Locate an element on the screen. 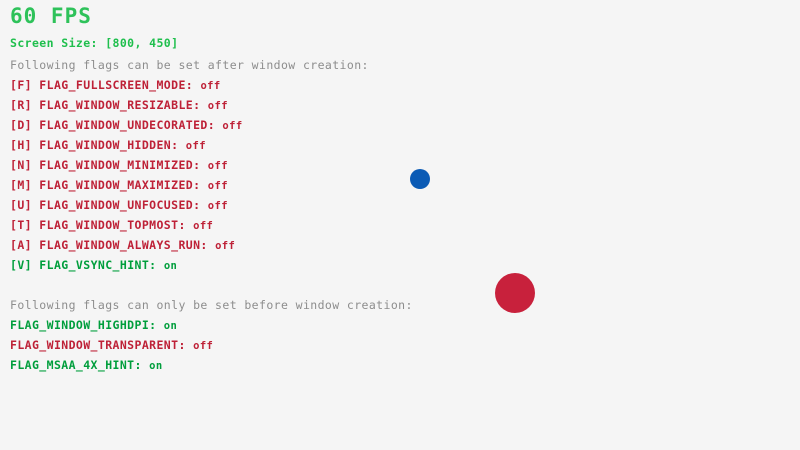 Image resolution: width=800 pixels, height=450 pixels. flag-row: [T] FLAG_WINDOW_TOPMOST: off is located at coordinates (112, 225).